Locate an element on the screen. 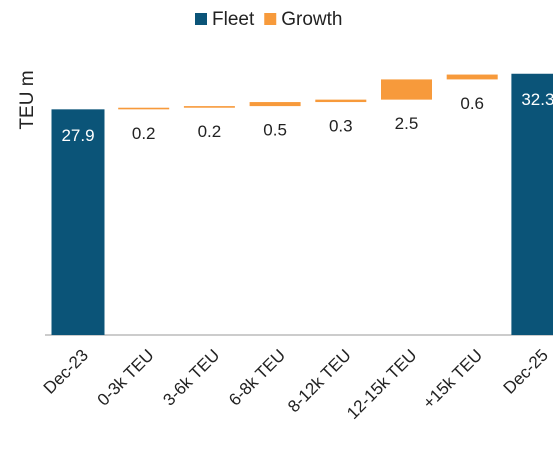 This screenshot has width=553, height=450. x-tick-label: 3-6k TEU is located at coordinates (191, 378).